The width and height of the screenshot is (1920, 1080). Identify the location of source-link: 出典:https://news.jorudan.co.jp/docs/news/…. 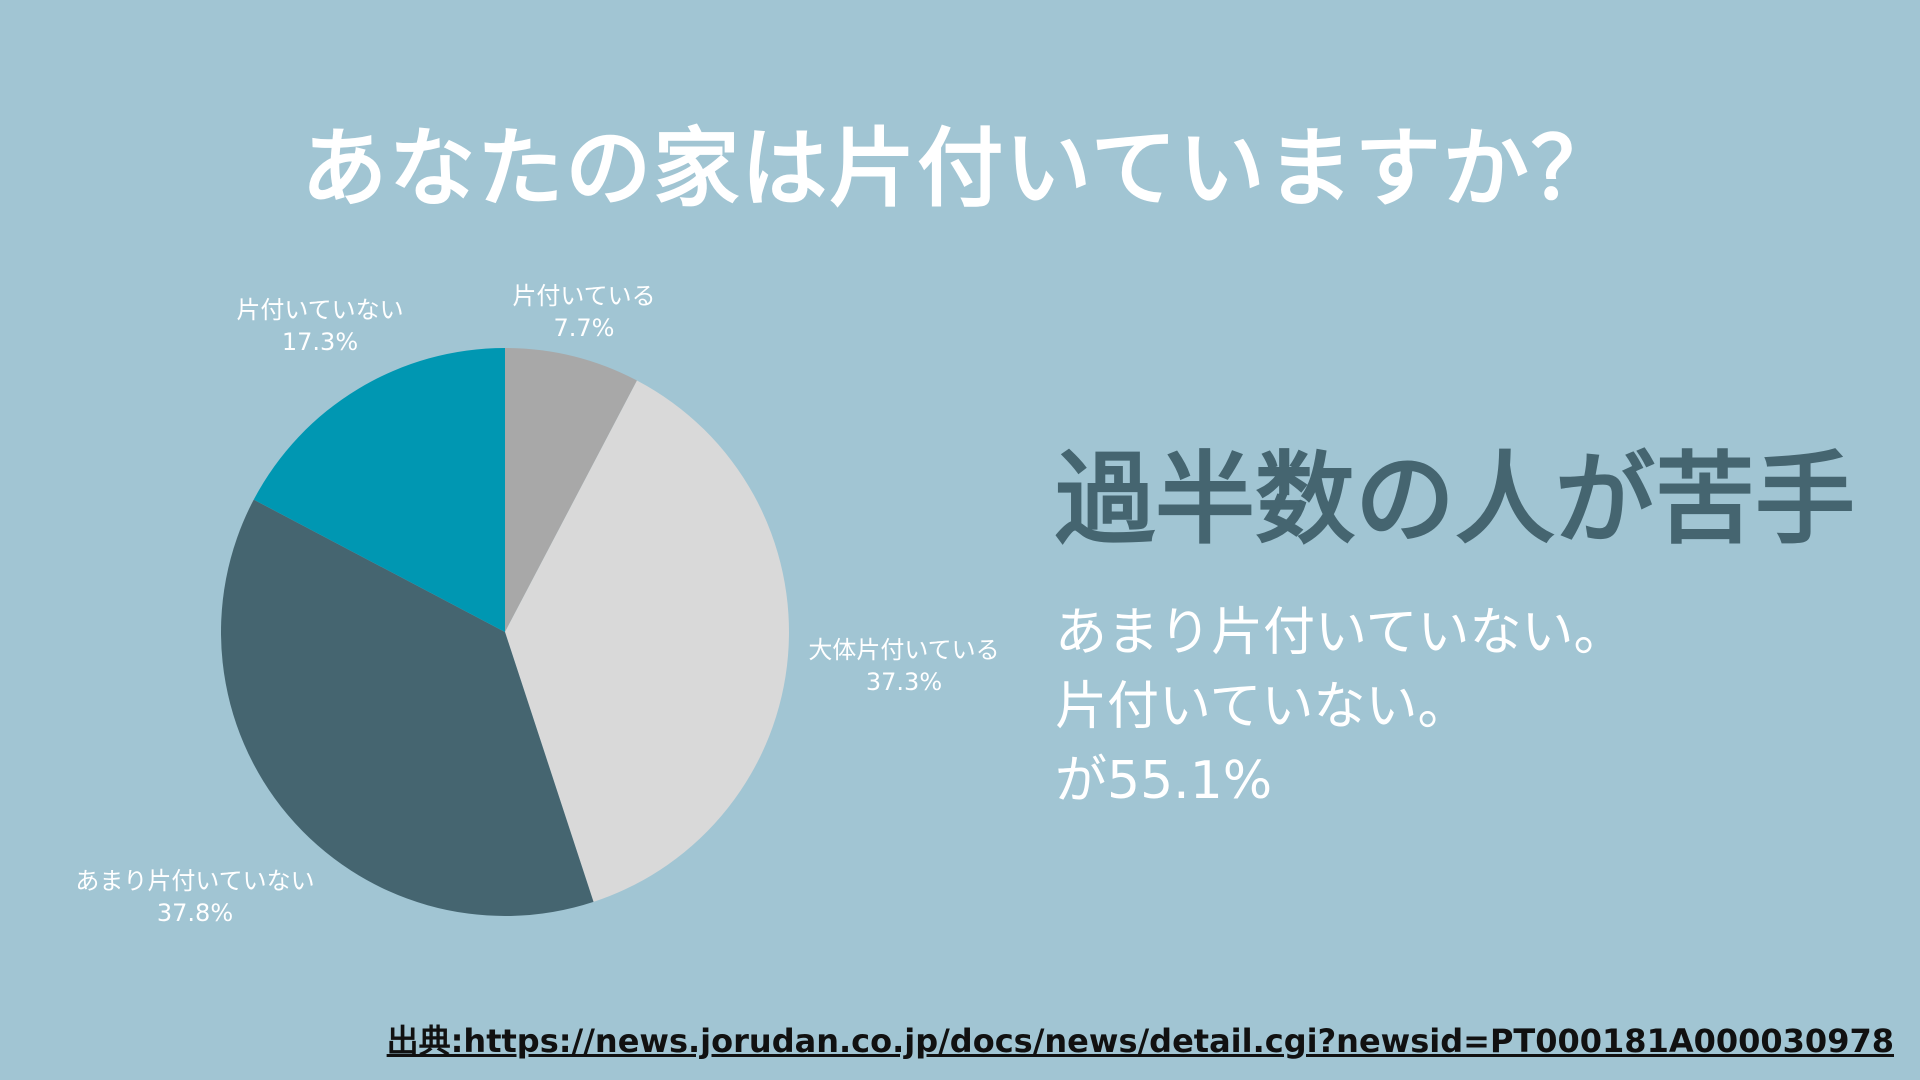
(1140, 1041).